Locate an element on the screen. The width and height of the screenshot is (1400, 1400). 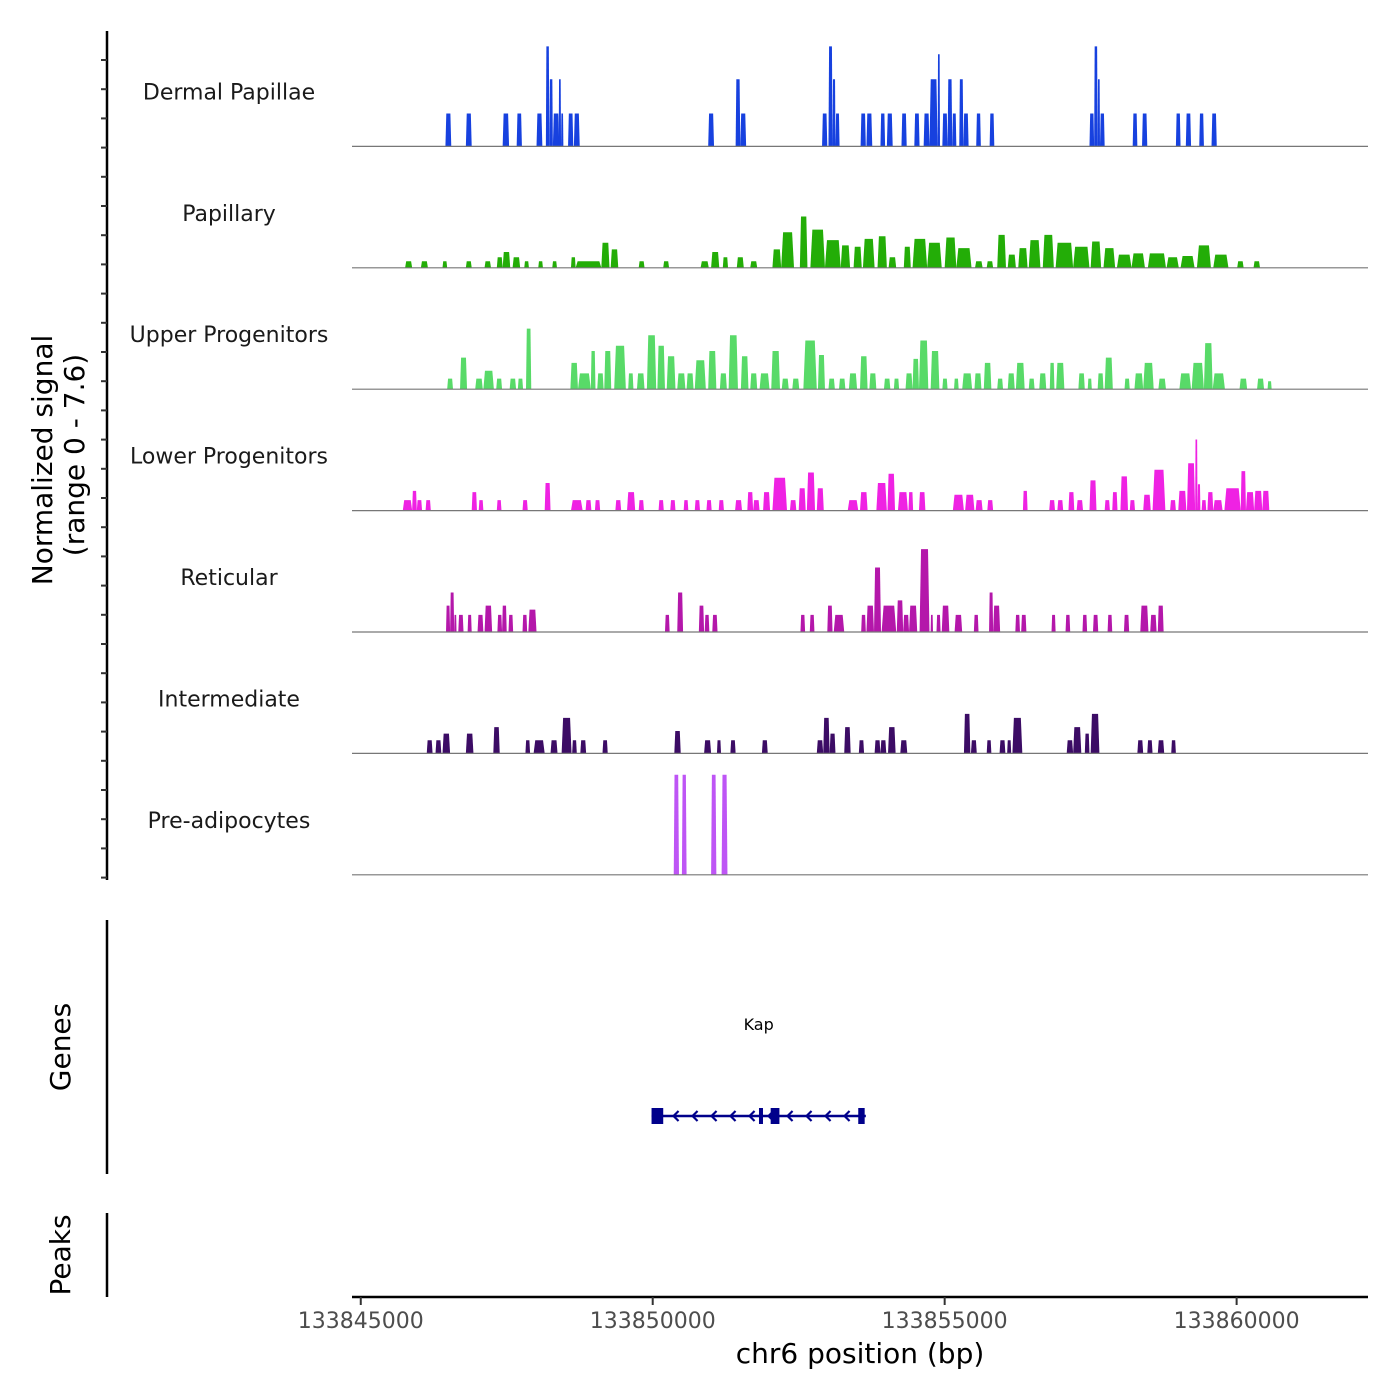
gene-model: Kap is located at coordinates (758, 1069).